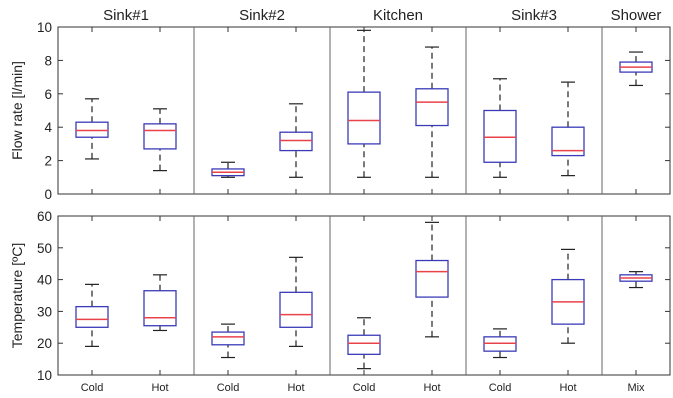 The image size is (673, 398). Describe the element at coordinates (636, 387) in the screenshot. I see `x-tick-label: Mix` at that location.